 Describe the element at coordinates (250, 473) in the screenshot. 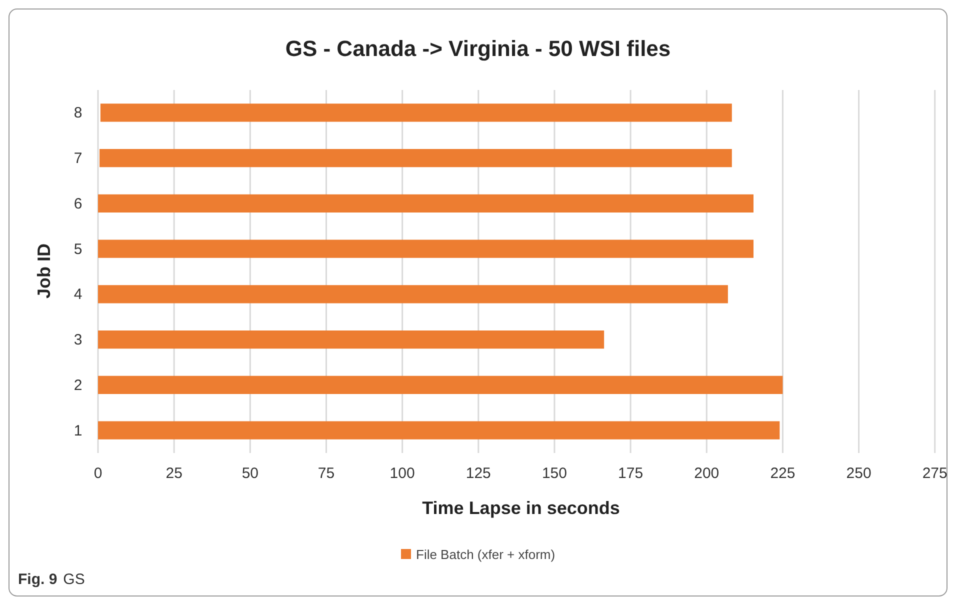

I see `x-tick-label: 50` at that location.